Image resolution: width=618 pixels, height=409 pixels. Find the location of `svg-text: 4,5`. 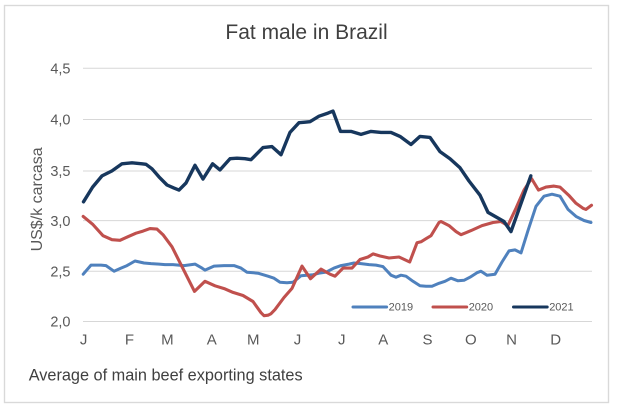

svg-text: 4,5 is located at coordinates (60, 70).